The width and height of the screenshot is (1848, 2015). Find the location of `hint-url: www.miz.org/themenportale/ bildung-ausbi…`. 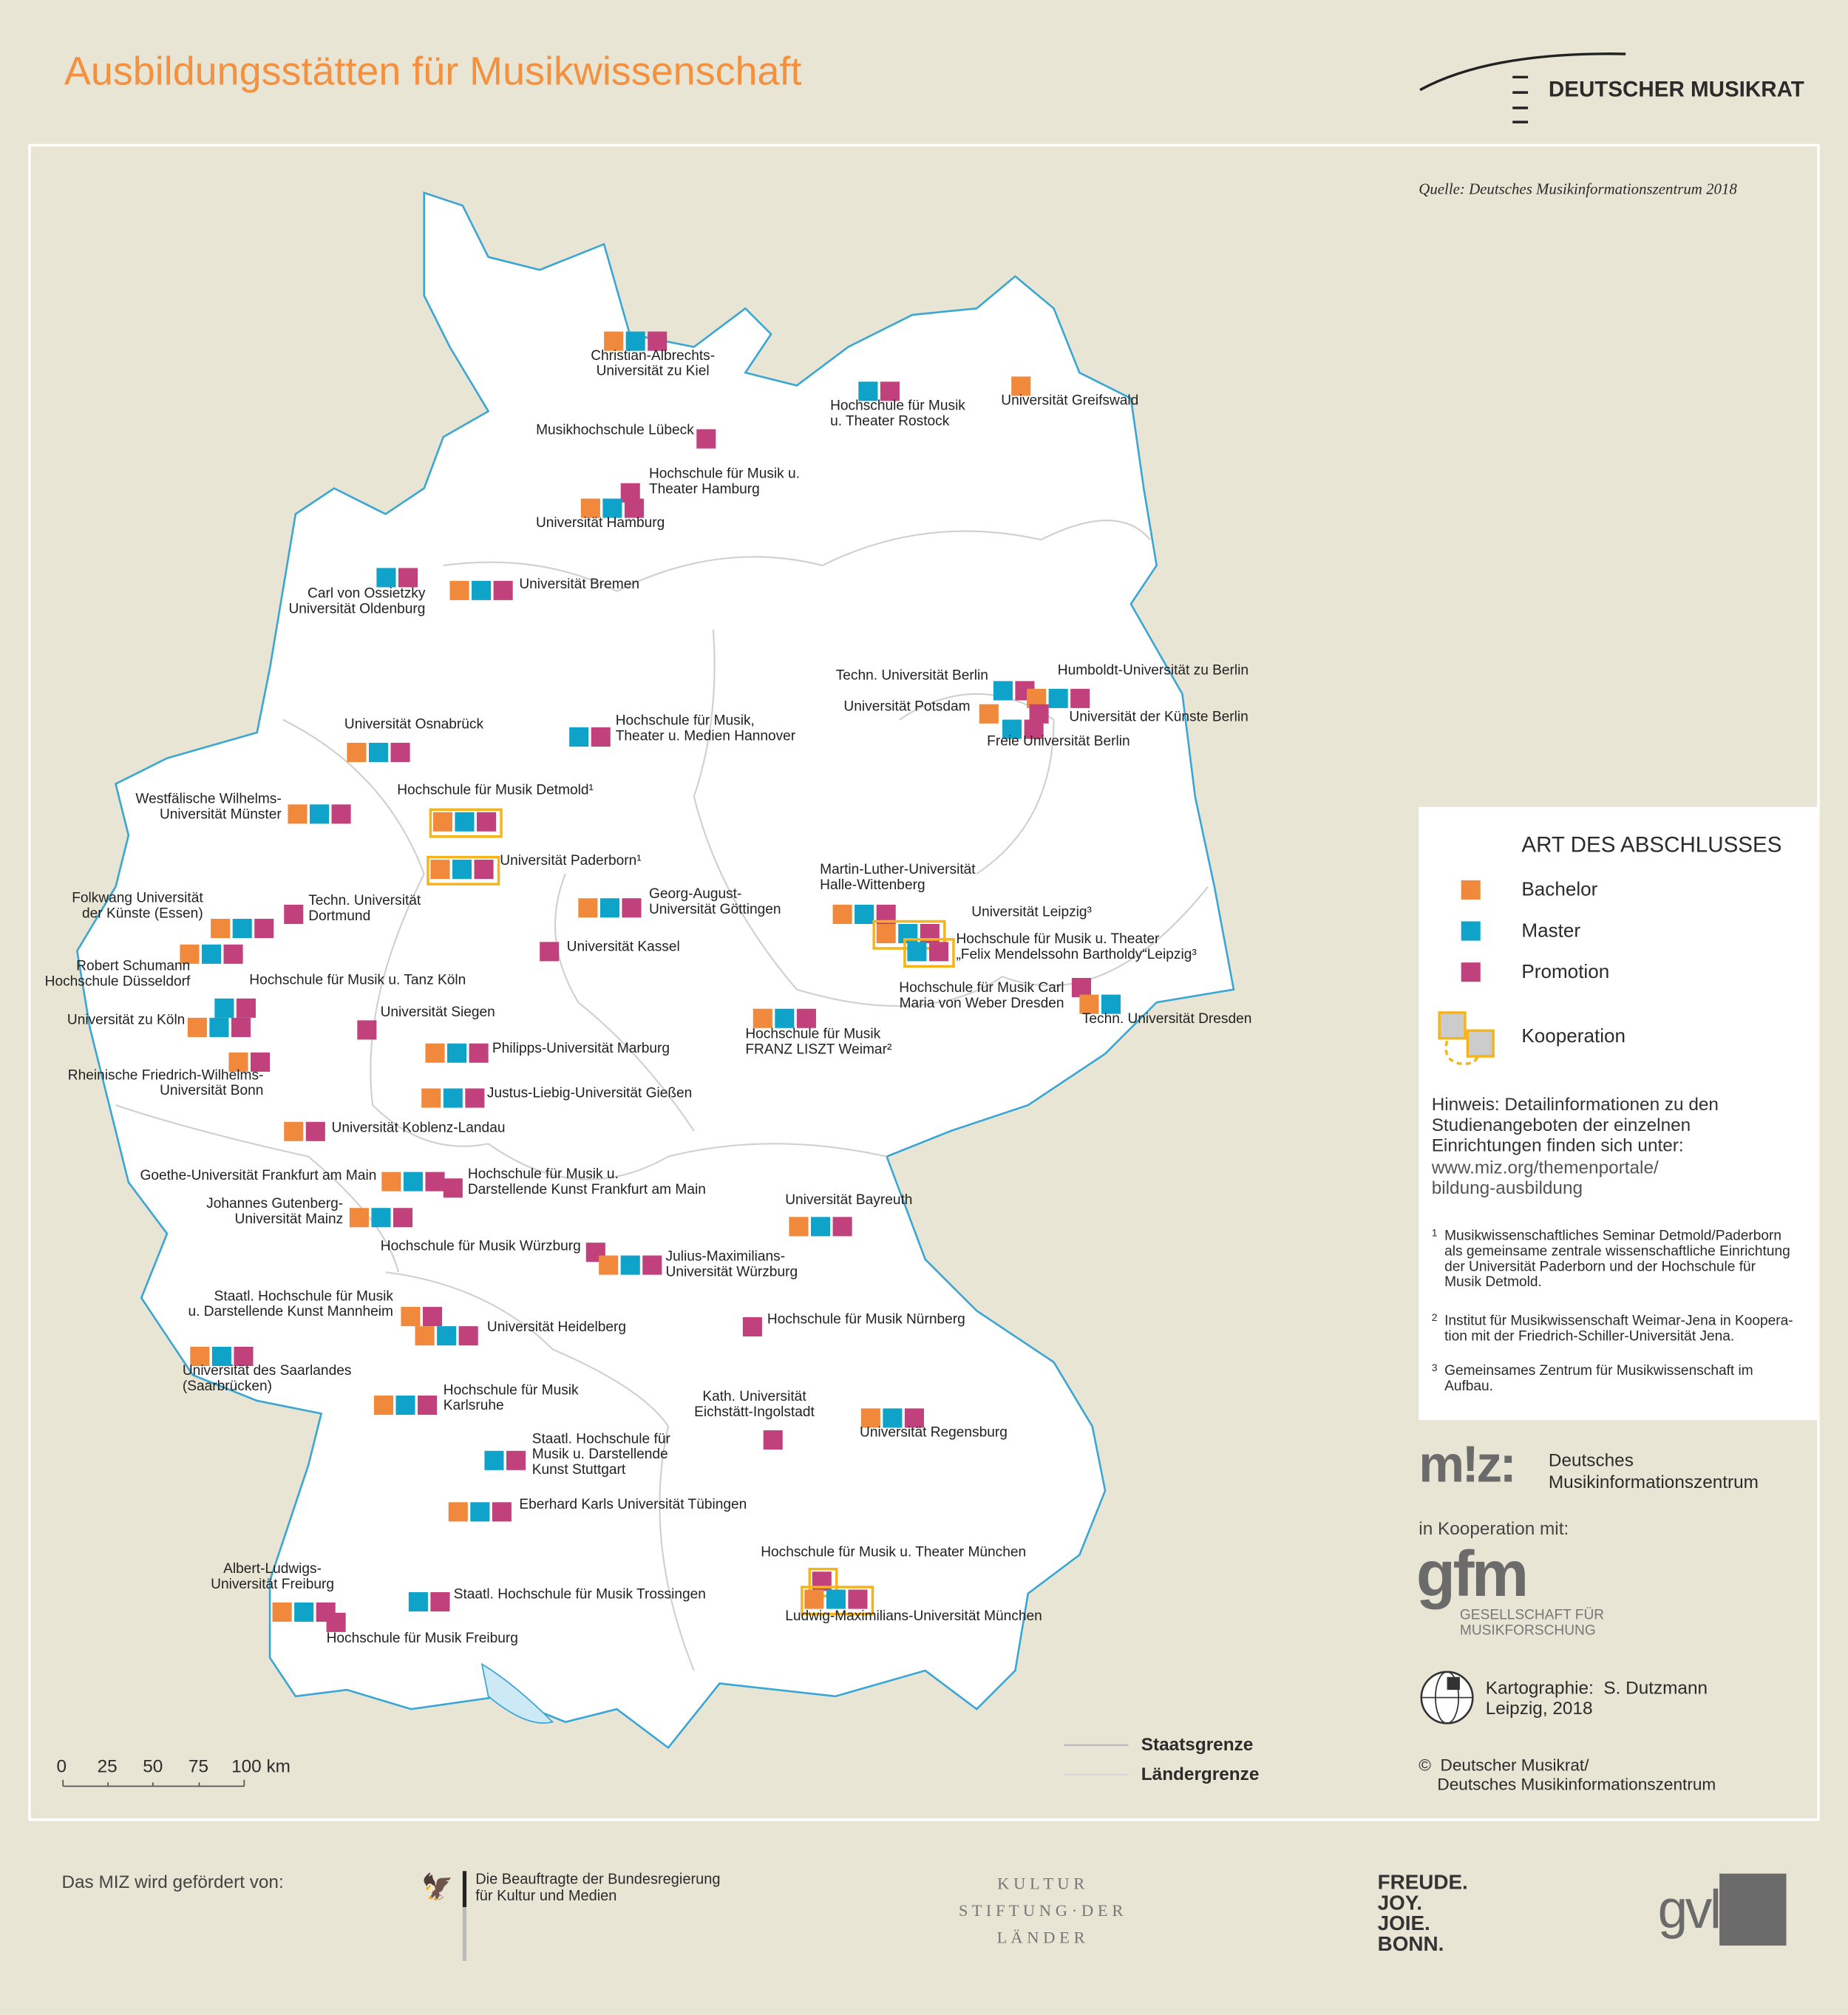

hint-url: www.miz.org/themenportale/ bildung-ausbi… is located at coordinates (1545, 1177).